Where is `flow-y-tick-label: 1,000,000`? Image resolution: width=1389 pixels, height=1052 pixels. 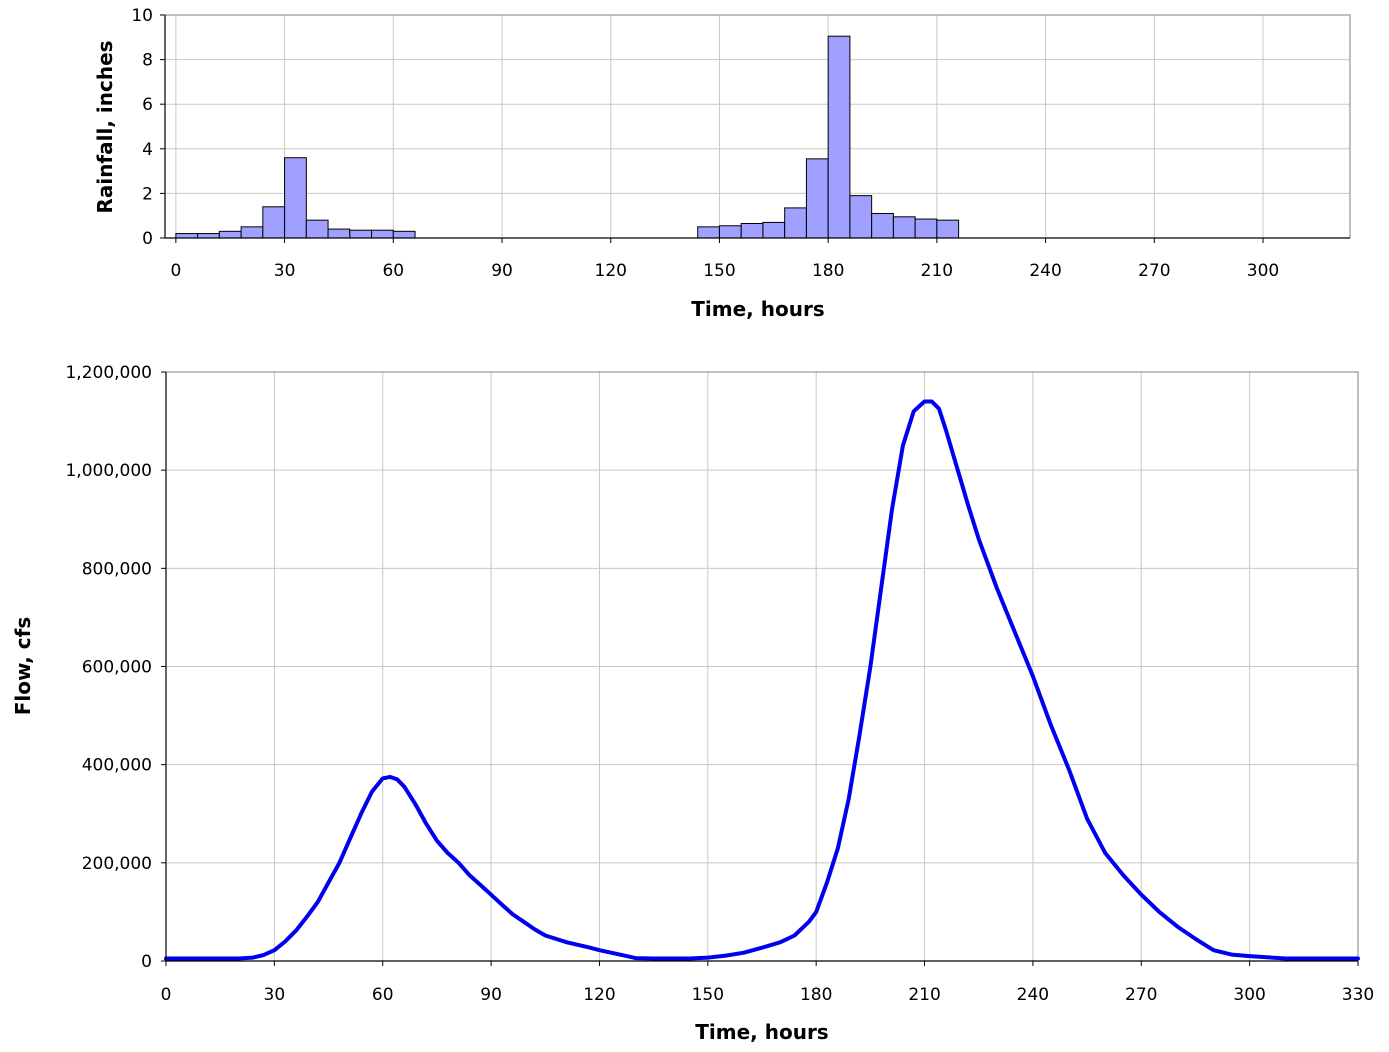 flow-y-tick-label: 1,000,000 is located at coordinates (108, 471).